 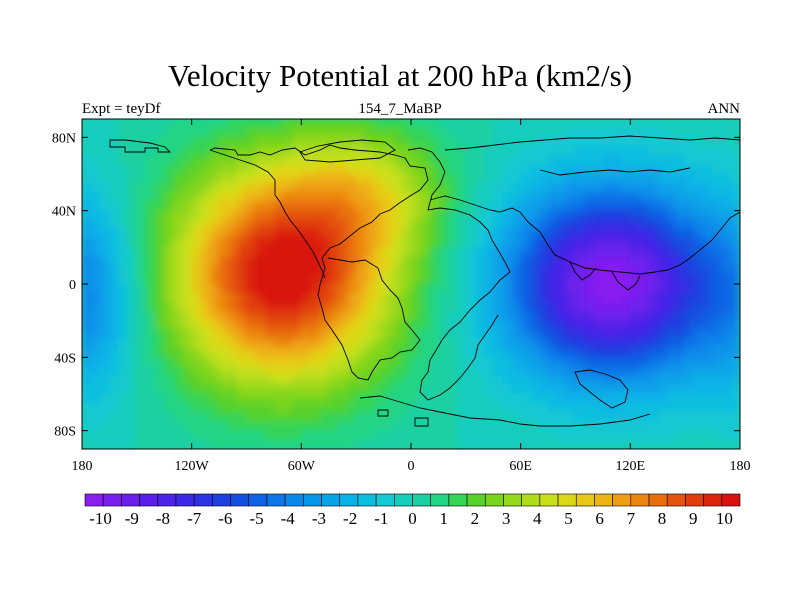 I want to click on colorbar-swatch, so click(x=185, y=500).